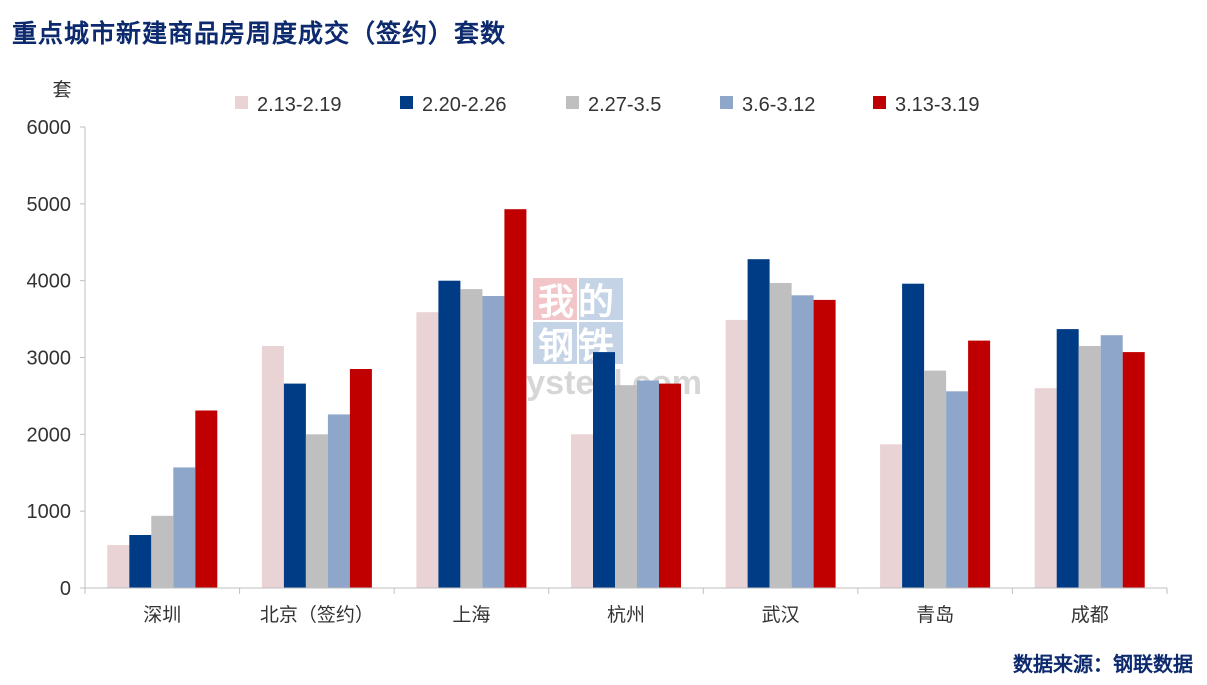  I want to click on y-unit-label: 套, so click(61, 90).